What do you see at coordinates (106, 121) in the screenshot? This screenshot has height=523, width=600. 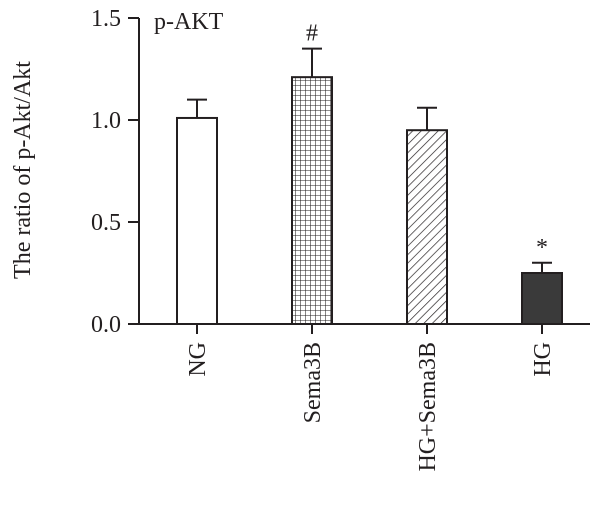 I see `y-tick-label: 1.0` at bounding box center [106, 121].